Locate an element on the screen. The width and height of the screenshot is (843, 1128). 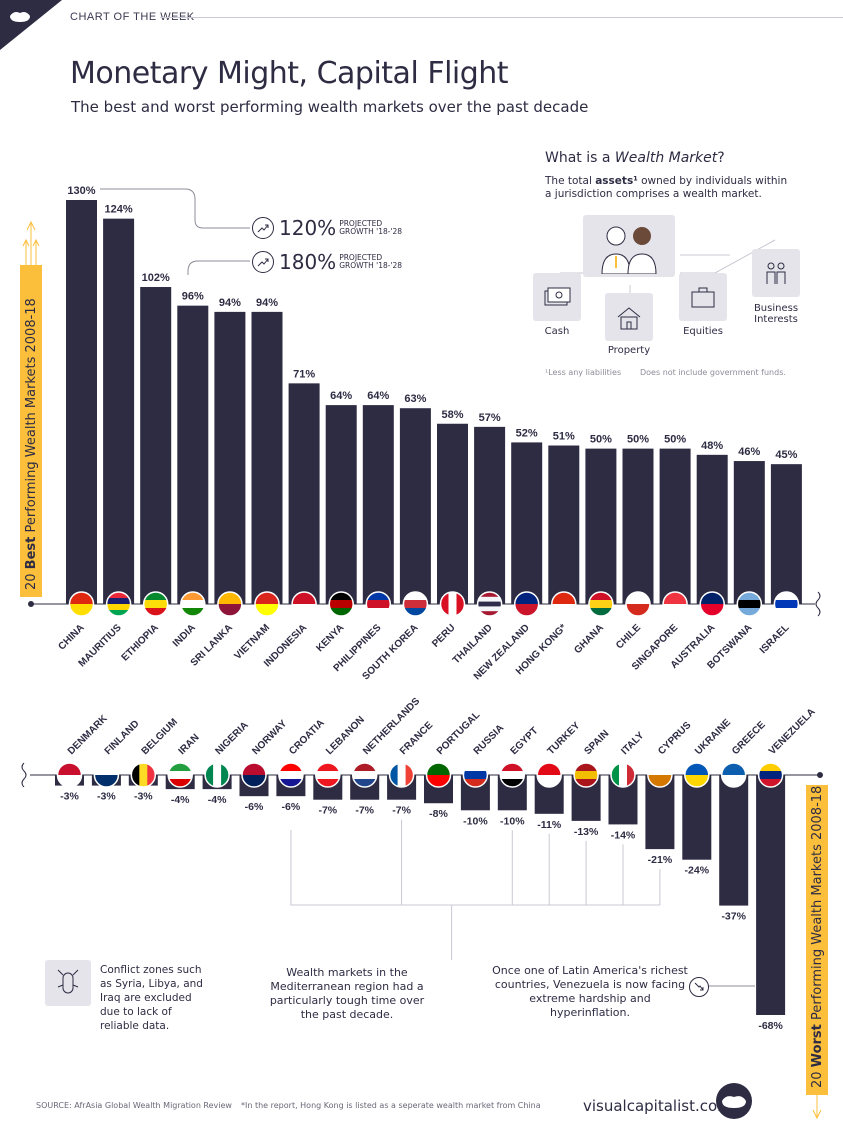
worst-bar-value-label: -21% is located at coordinates (660, 860).